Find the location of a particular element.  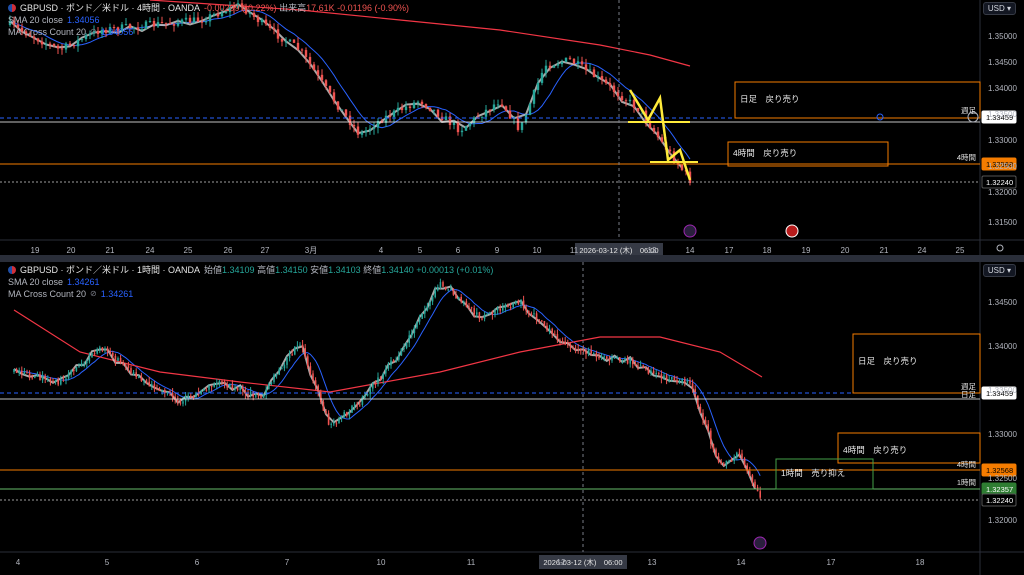

symbol-title: GBPUSD · ポンド／米ドル · 4時間 · OANDA is located at coordinates (110, 8).